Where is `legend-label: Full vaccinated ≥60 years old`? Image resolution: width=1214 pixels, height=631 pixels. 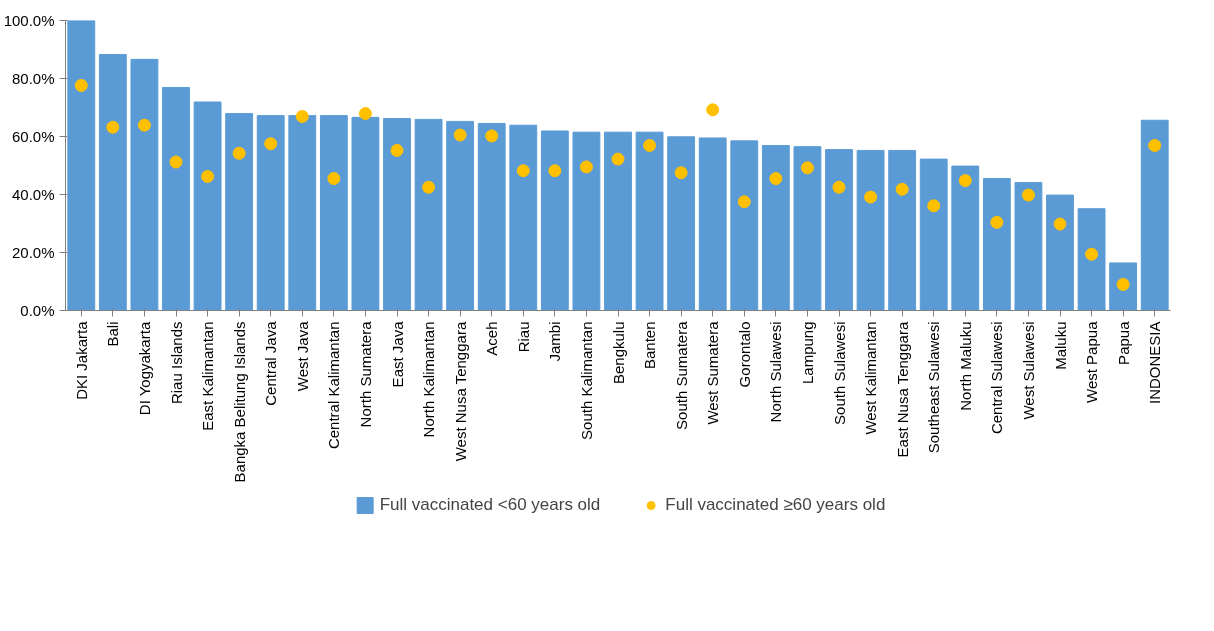 legend-label: Full vaccinated ≥60 years old is located at coordinates (775, 505).